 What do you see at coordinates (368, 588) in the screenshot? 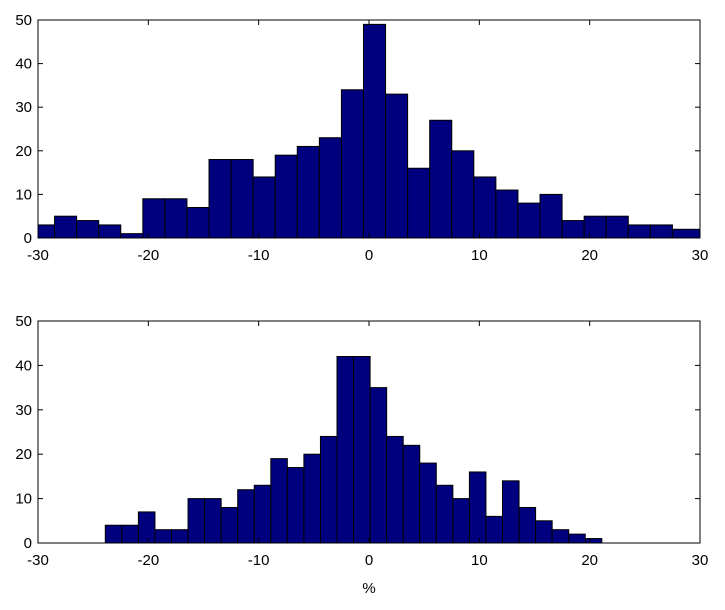
I see `x-axis-label: %` at bounding box center [368, 588].